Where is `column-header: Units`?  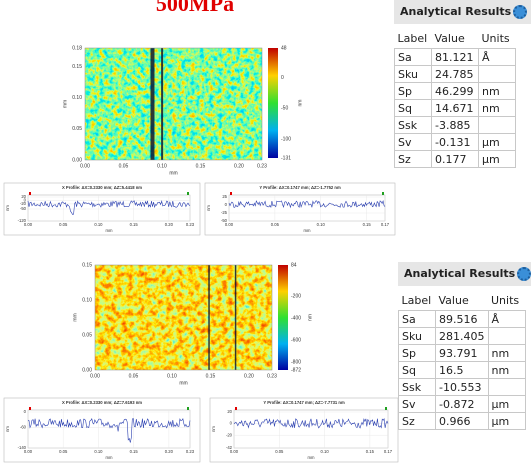
column-header: Units is located at coordinates (505, 300).